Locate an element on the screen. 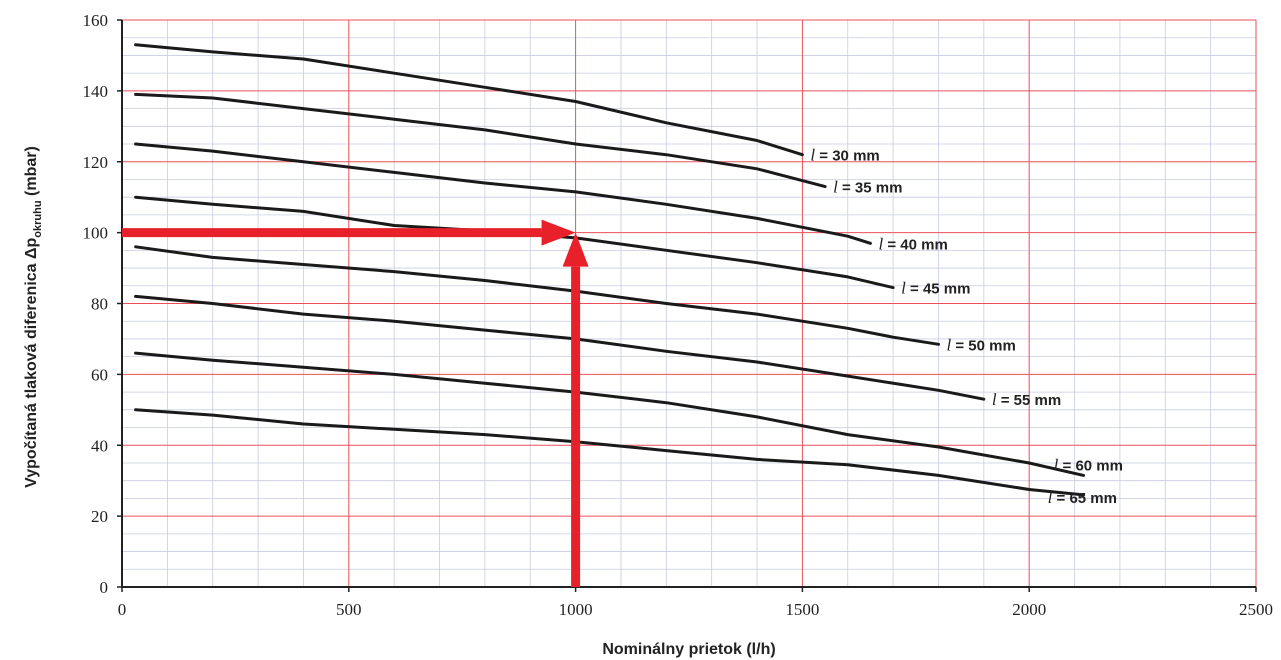 This screenshot has width=1281, height=660. series-label-text: = 65 mm is located at coordinates (1084, 498).